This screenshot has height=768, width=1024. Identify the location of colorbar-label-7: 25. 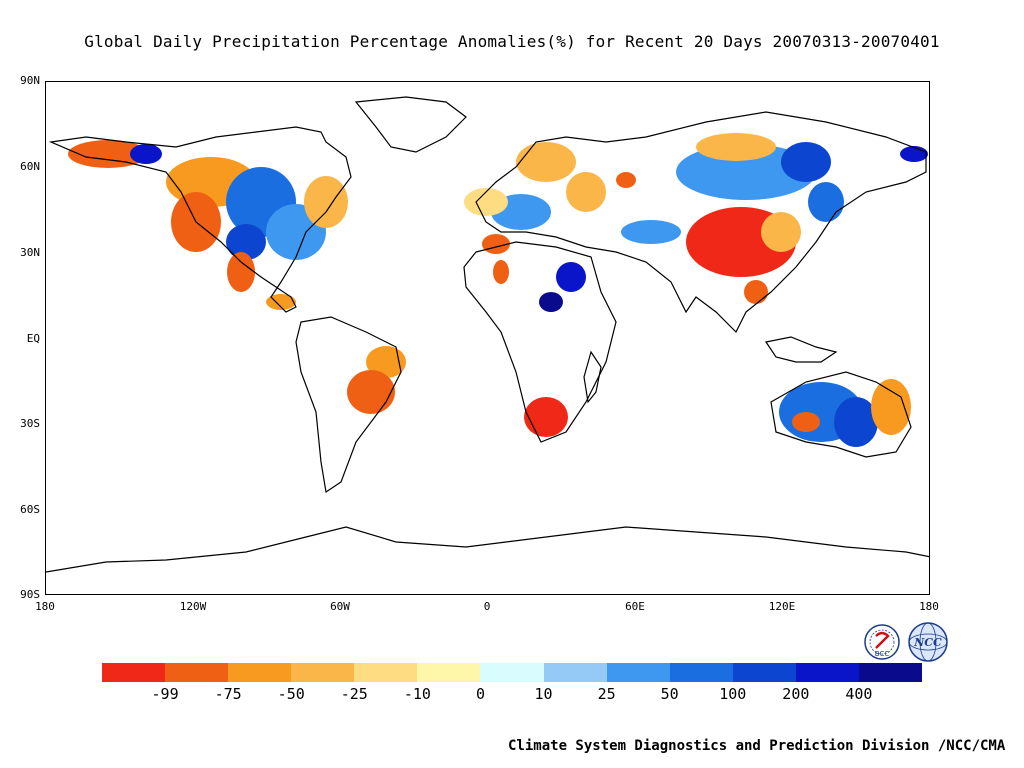
(606, 694).